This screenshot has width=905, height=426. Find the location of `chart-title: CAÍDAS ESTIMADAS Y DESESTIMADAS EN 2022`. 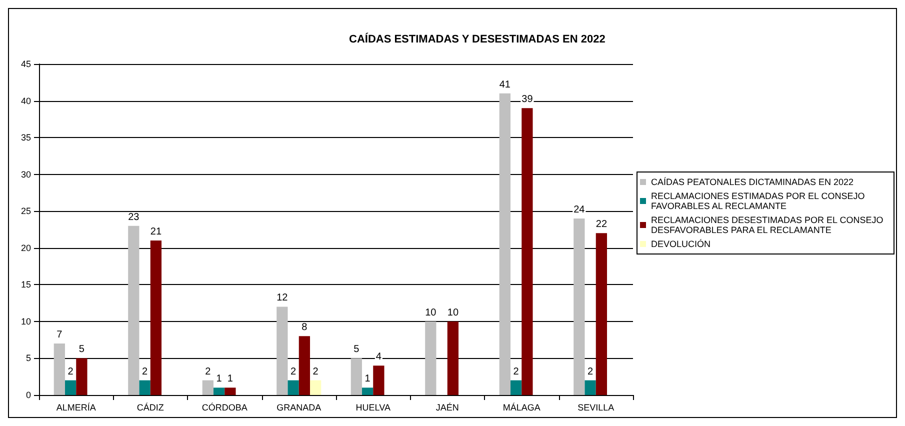

chart-title: CAÍDAS ESTIMADAS Y DESESTIMADAS EN 2022 is located at coordinates (477, 39).